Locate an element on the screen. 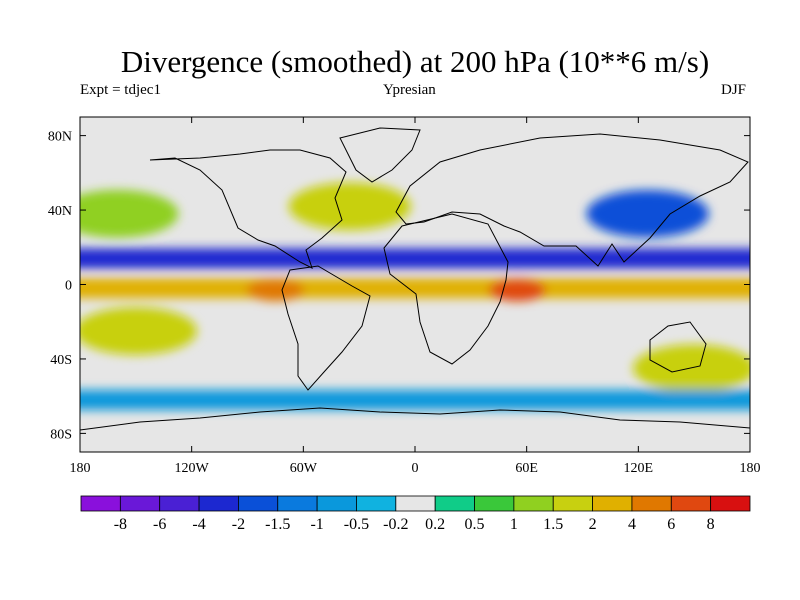 This screenshot has height=600, width=800. x-tick-label: 120E is located at coordinates (639, 468).